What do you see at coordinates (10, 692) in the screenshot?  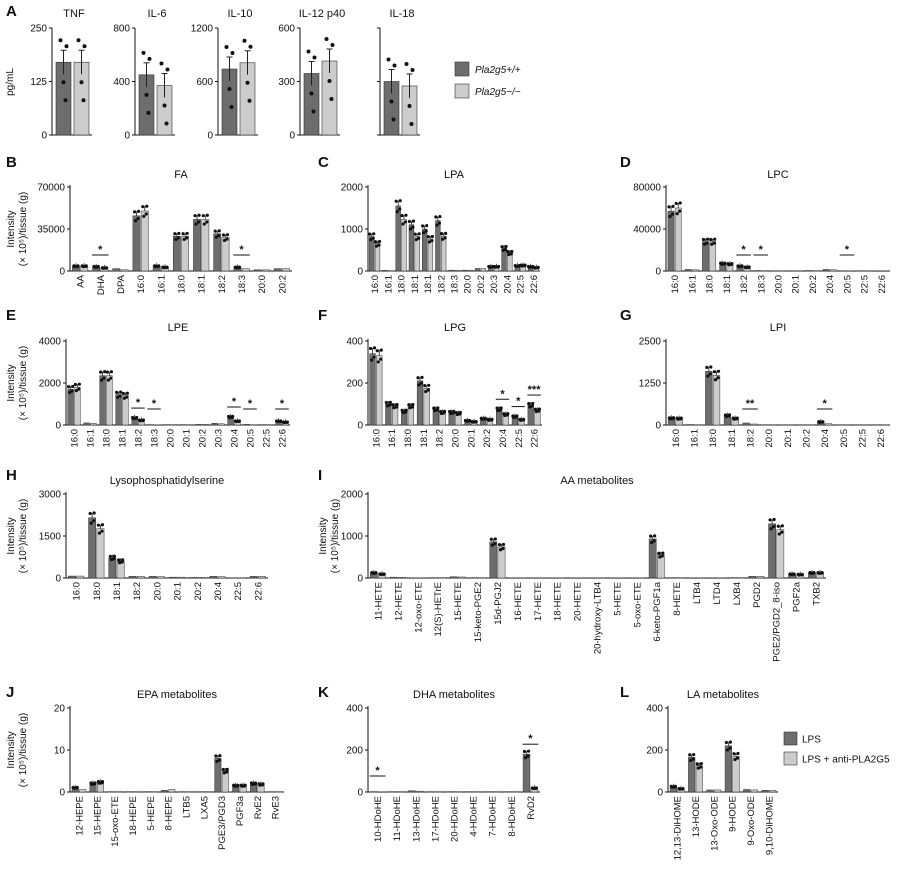 I see `panel-label-J: J` at bounding box center [10, 692].